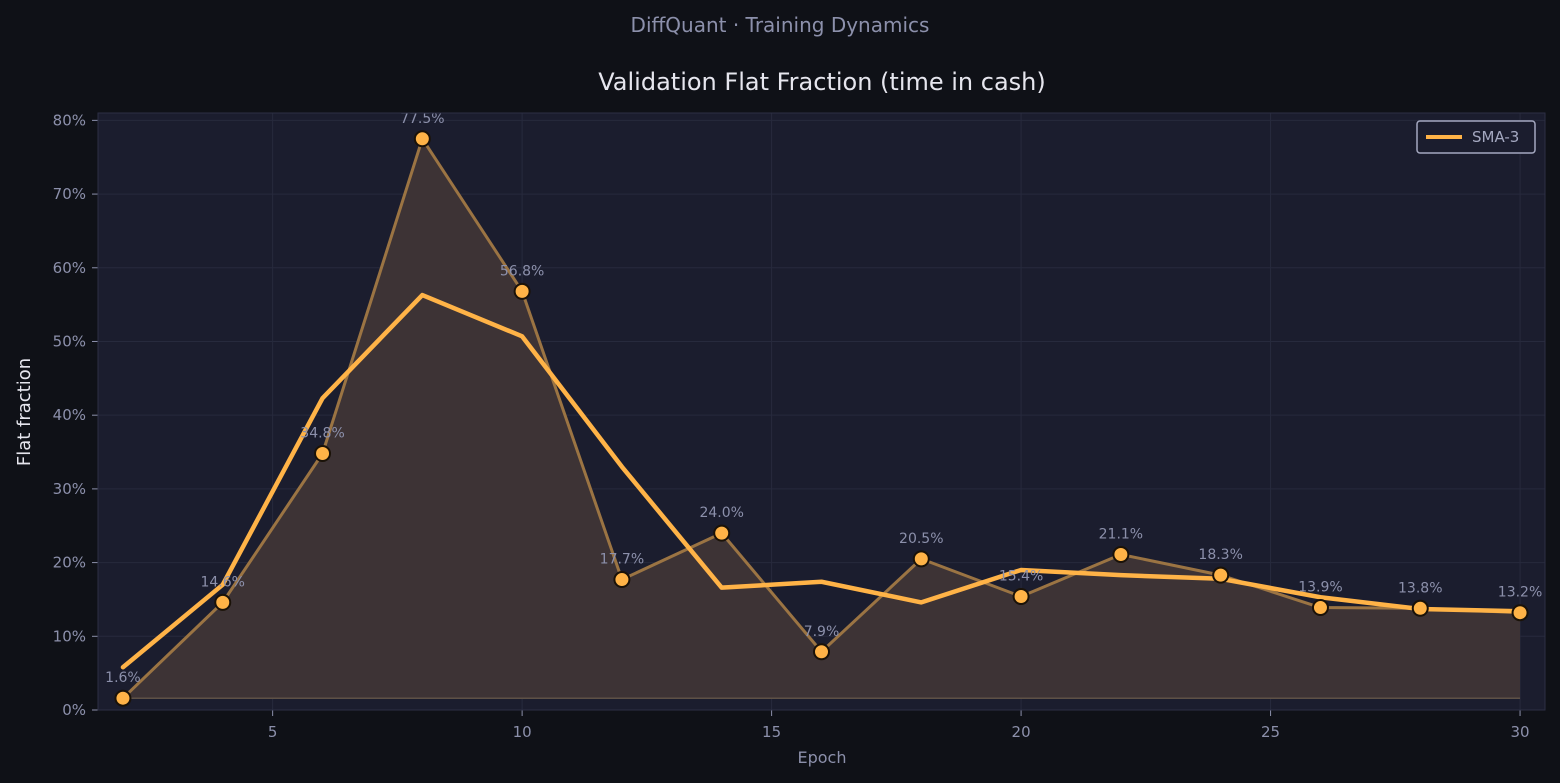 The height and width of the screenshot is (783, 1560). I want to click on y-tick-label: 10%, so click(69, 636).